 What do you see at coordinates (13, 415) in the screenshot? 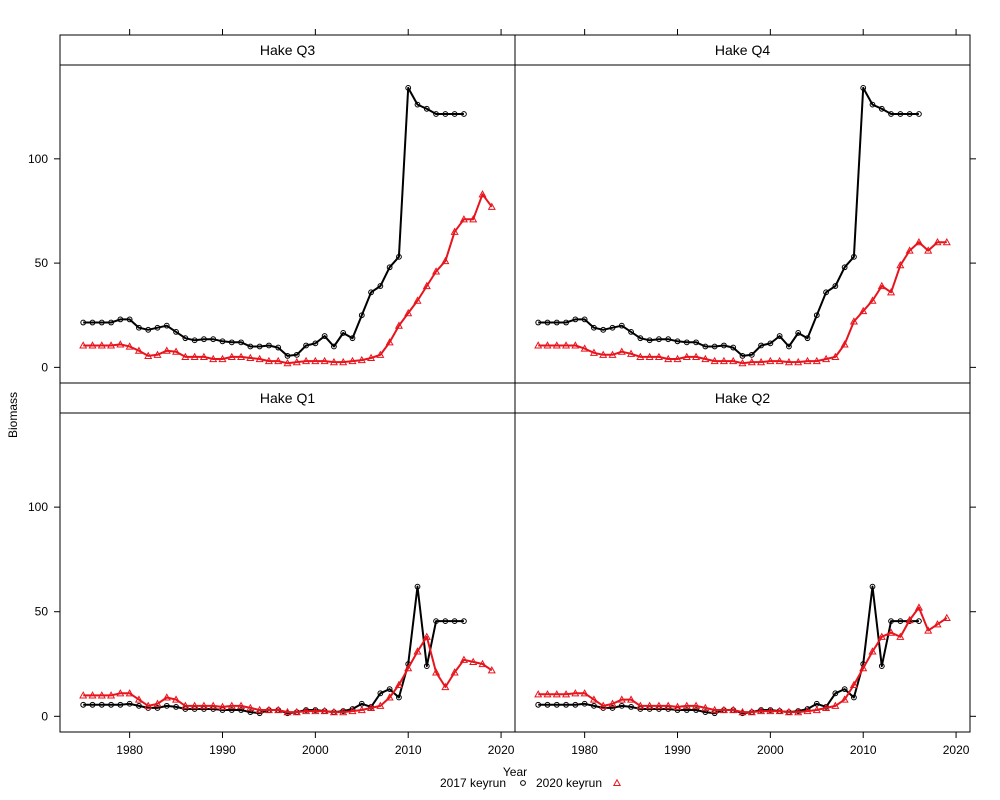
I see `y-axis-title: Biomass` at bounding box center [13, 415].